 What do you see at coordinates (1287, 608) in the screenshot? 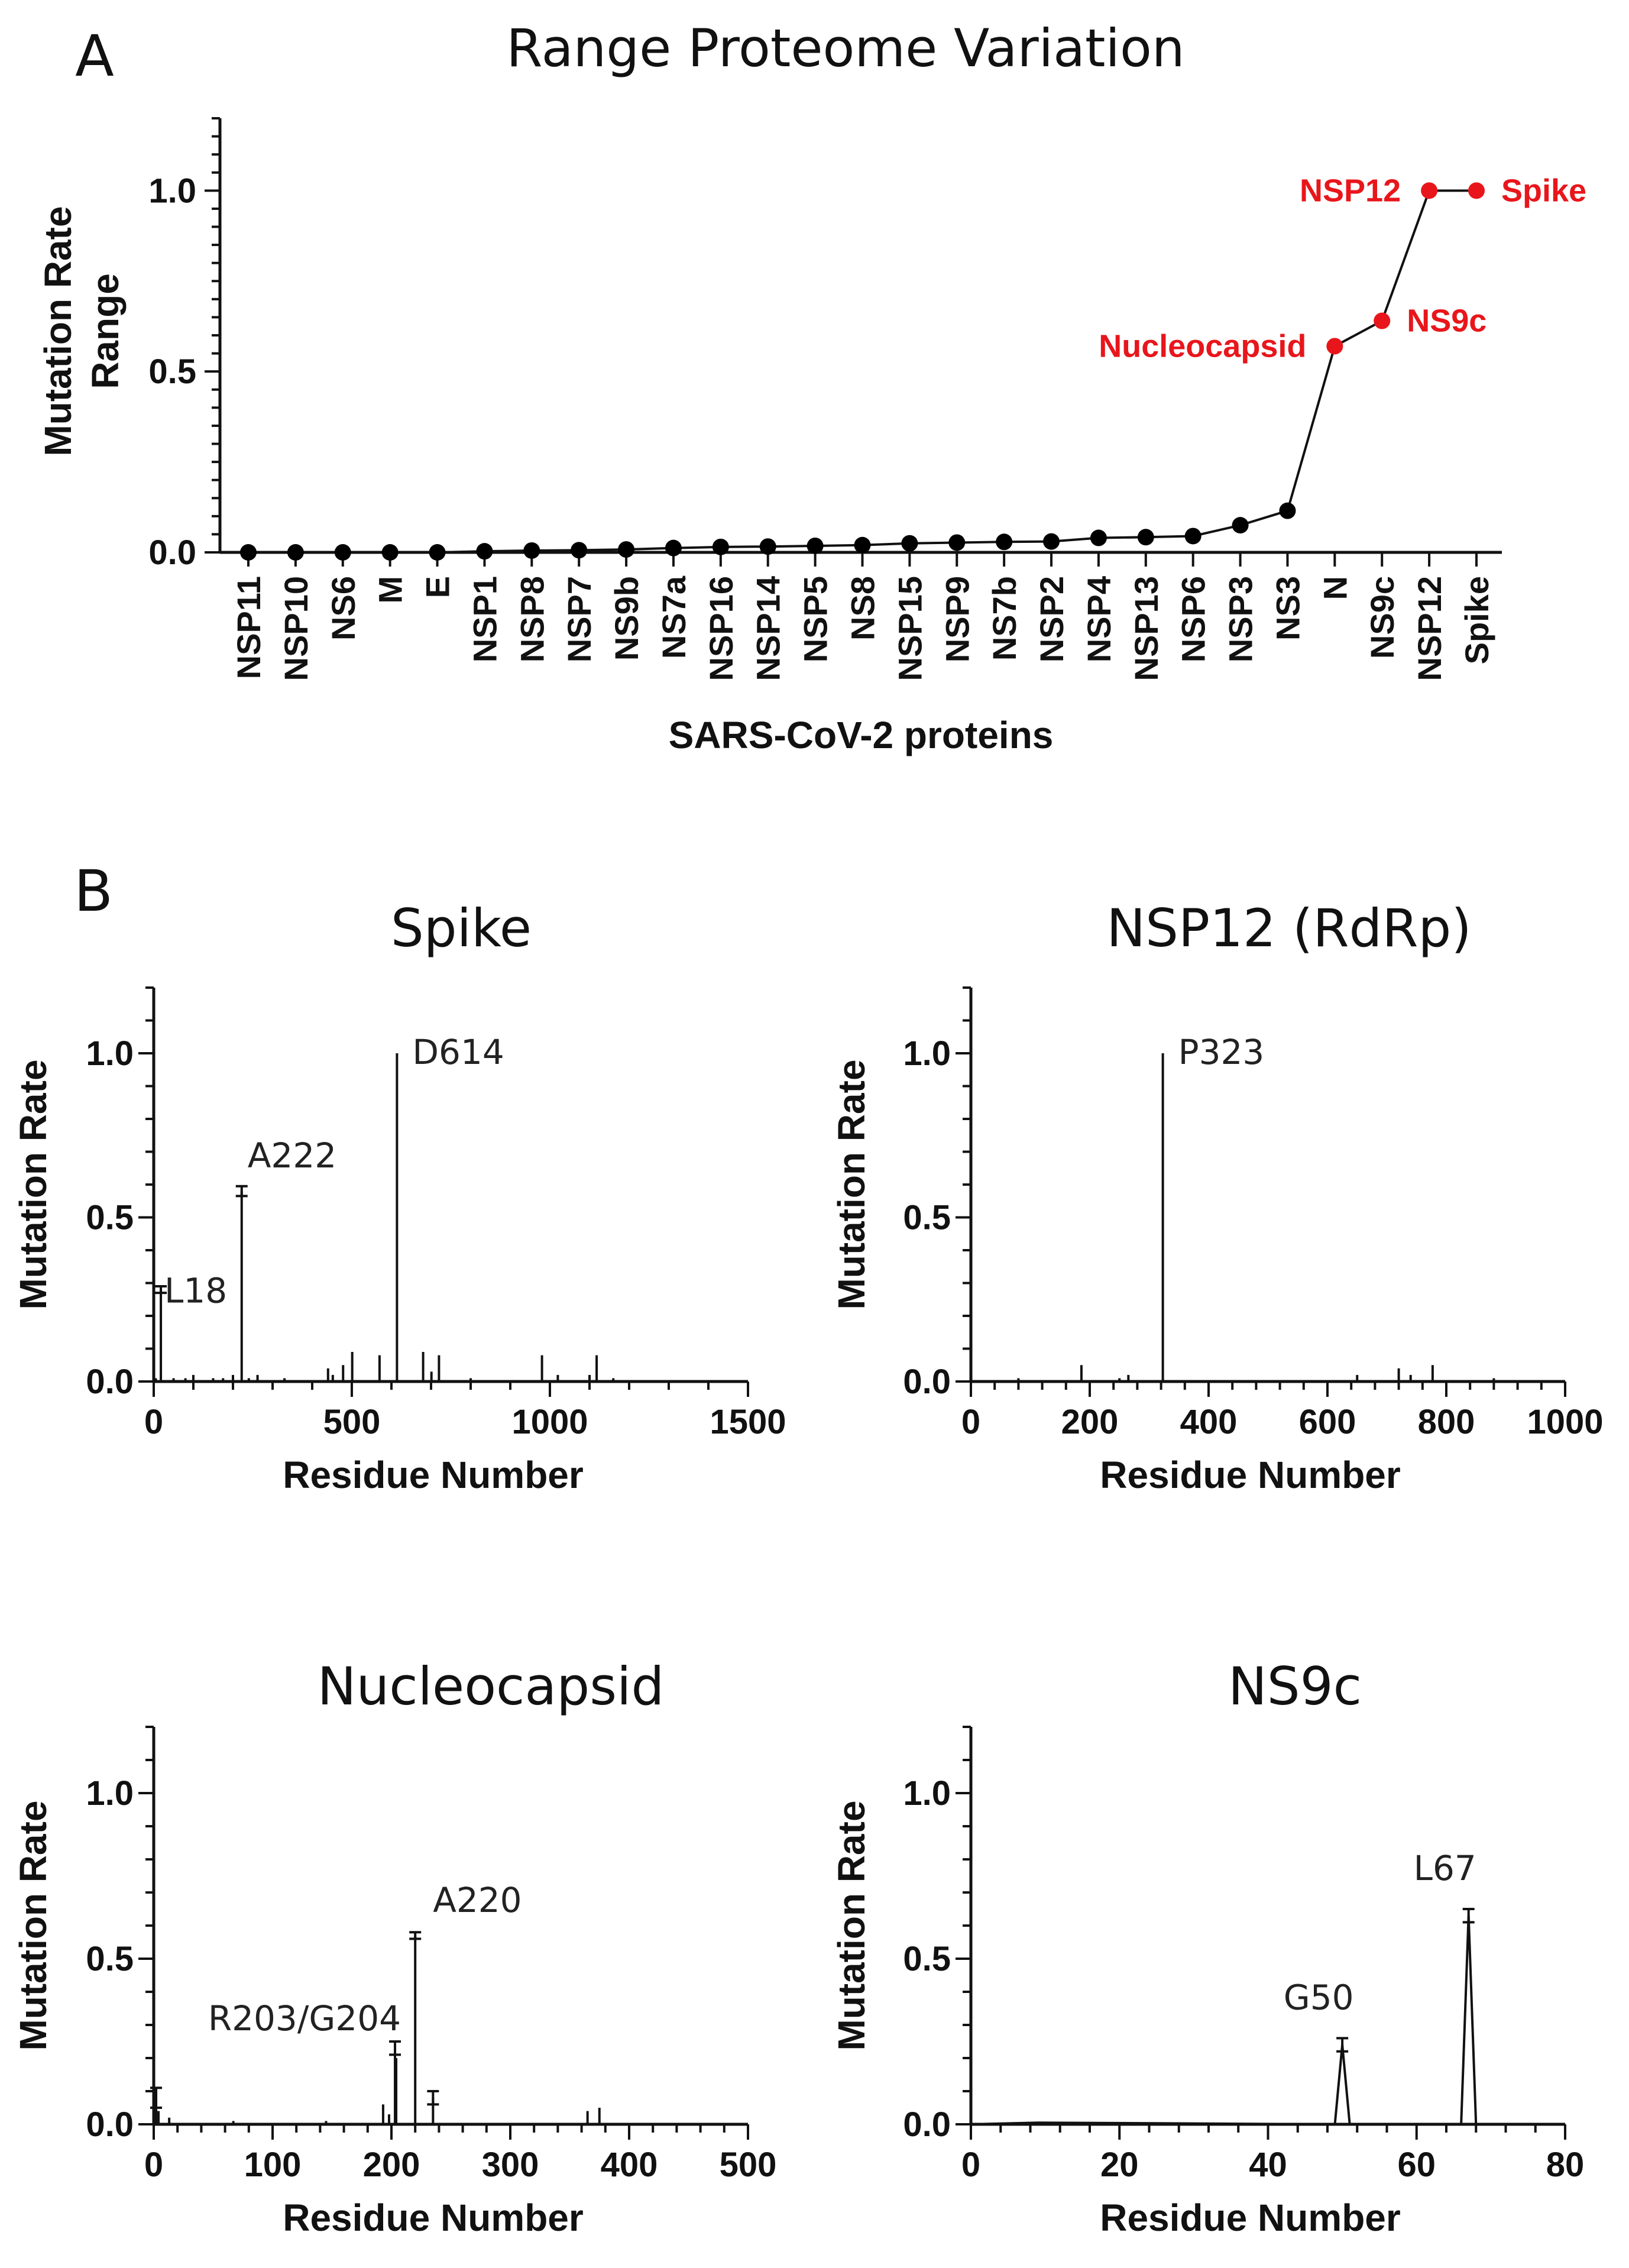
I see `category-label: NS3` at bounding box center [1287, 608].